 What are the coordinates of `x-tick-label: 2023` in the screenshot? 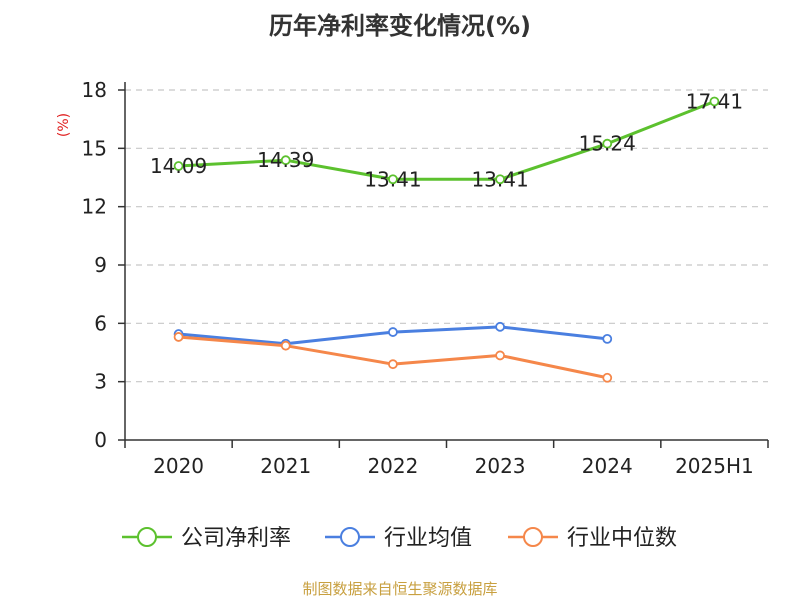 It's located at (500, 466).